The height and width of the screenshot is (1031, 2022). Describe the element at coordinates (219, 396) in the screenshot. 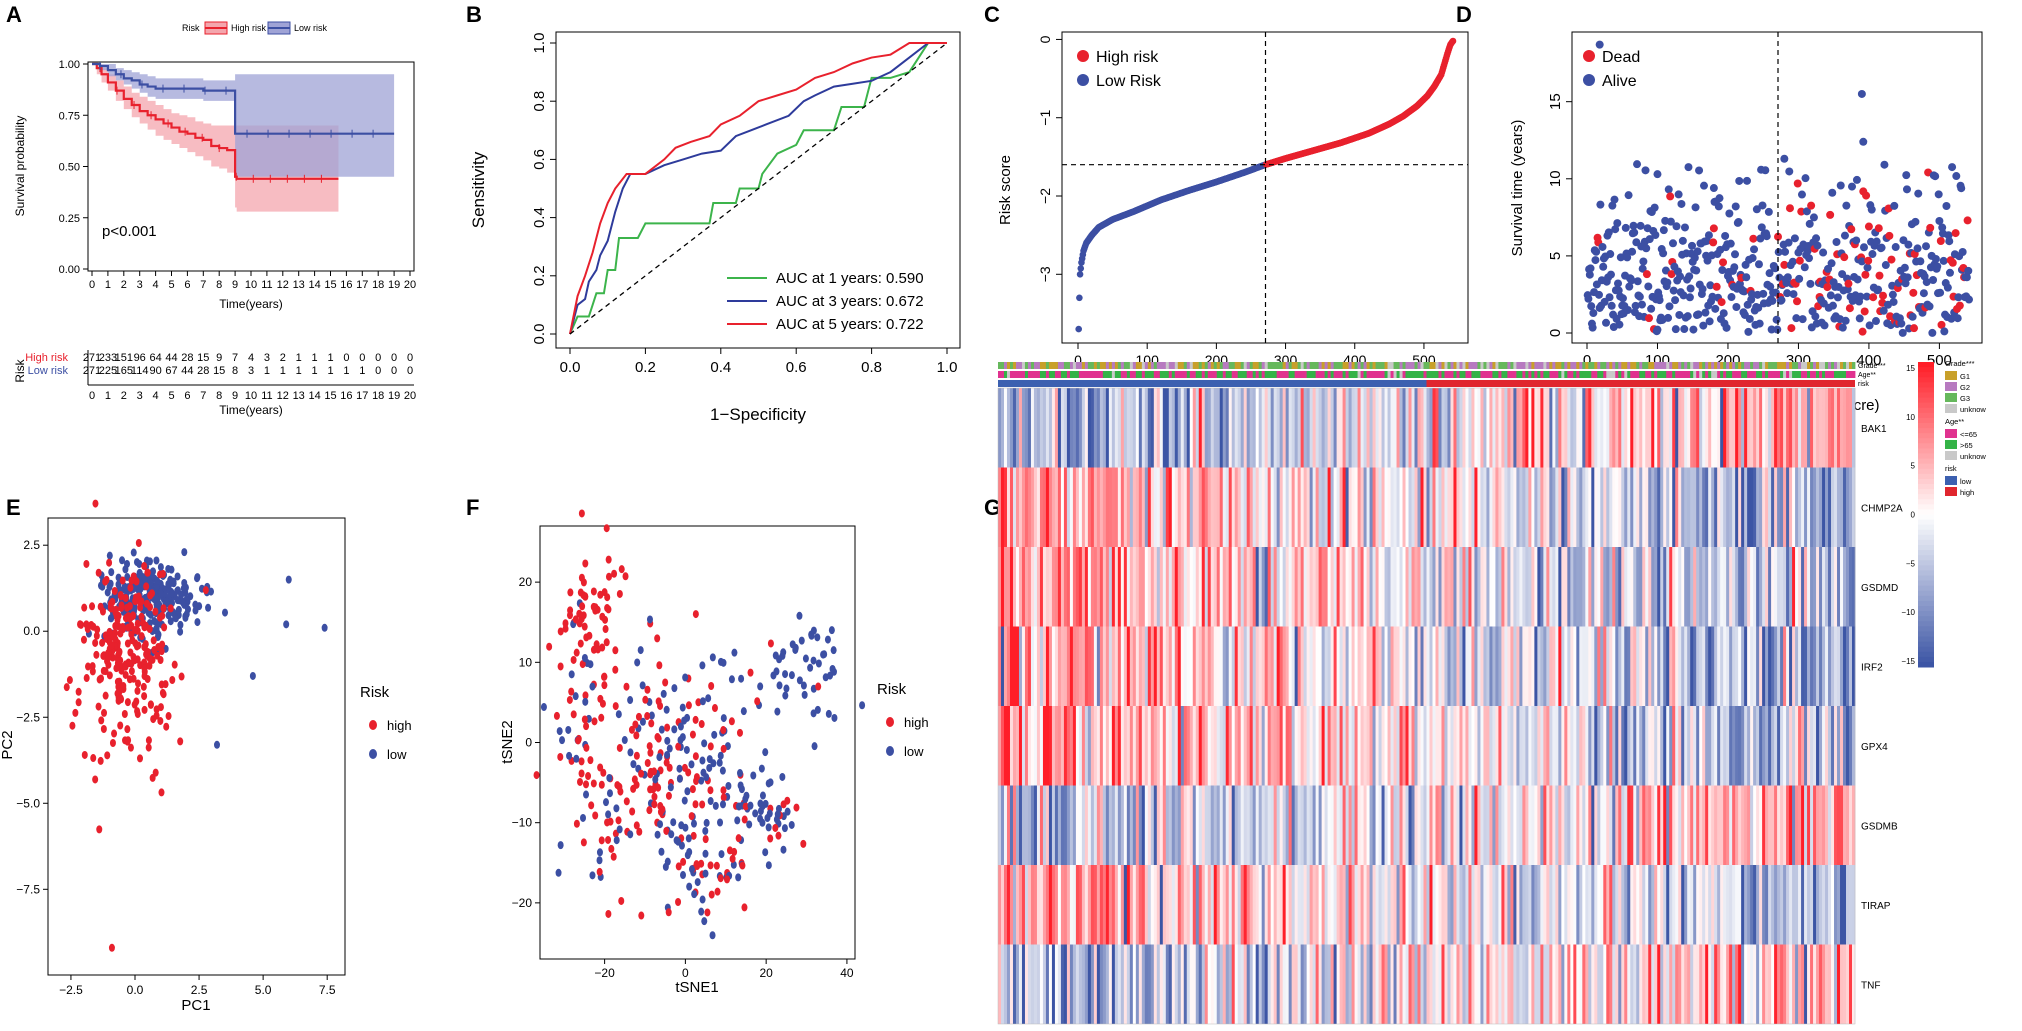

I see `risk-x-tick-label: 8` at that location.